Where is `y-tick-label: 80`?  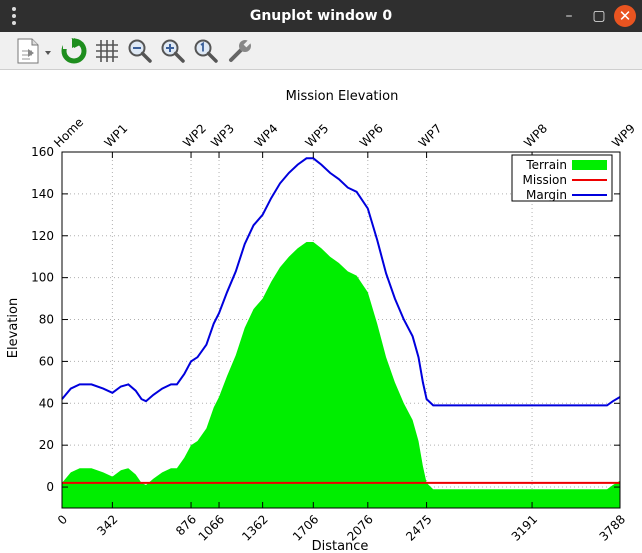
y-tick-label: 80 is located at coordinates (46, 320).